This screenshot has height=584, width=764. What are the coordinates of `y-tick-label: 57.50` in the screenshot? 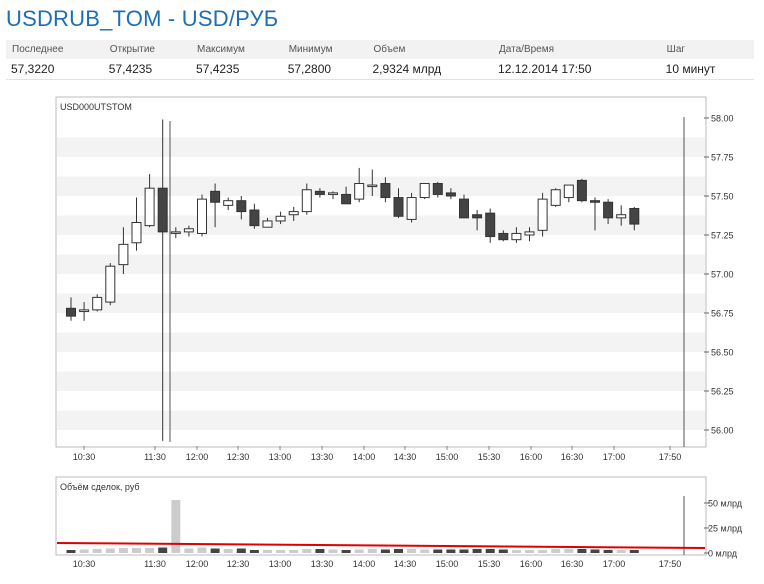 It's located at (722, 197).